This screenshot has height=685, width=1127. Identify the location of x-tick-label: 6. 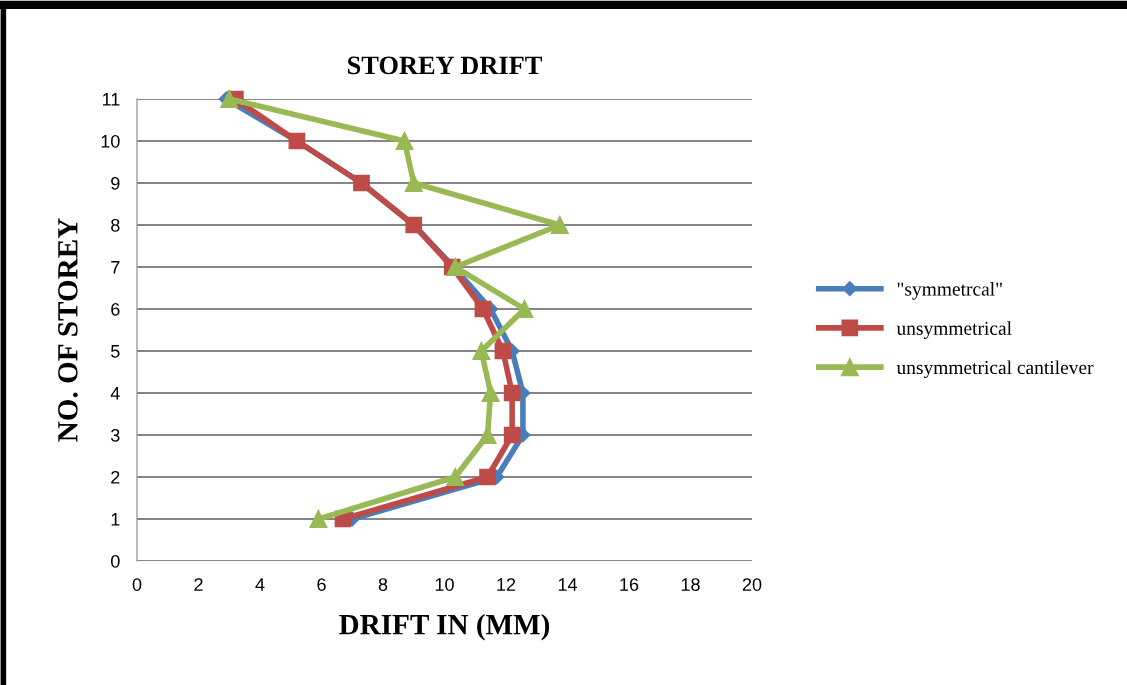
(321, 584).